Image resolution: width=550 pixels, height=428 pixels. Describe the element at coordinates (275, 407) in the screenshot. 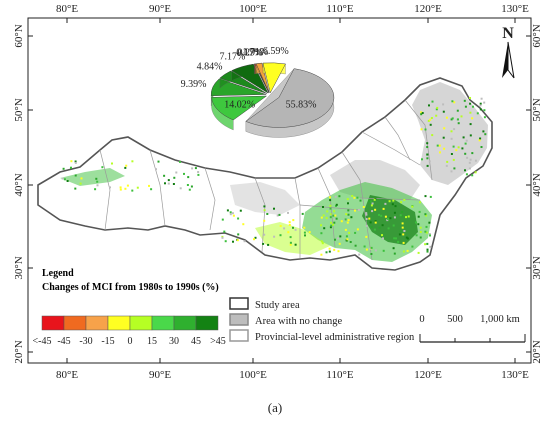

I see `figure-caption: (a)` at that location.